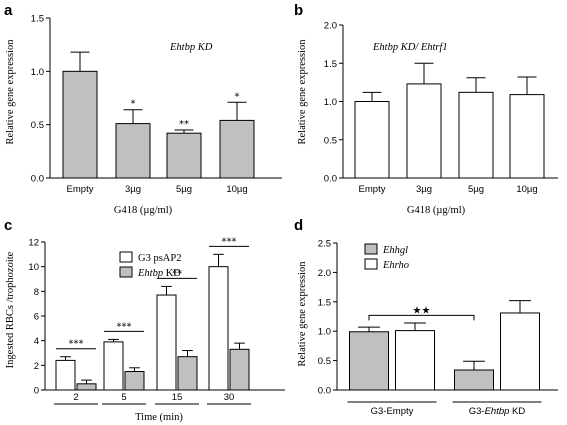  I want to click on panel-letter-a: a, so click(8, 10).